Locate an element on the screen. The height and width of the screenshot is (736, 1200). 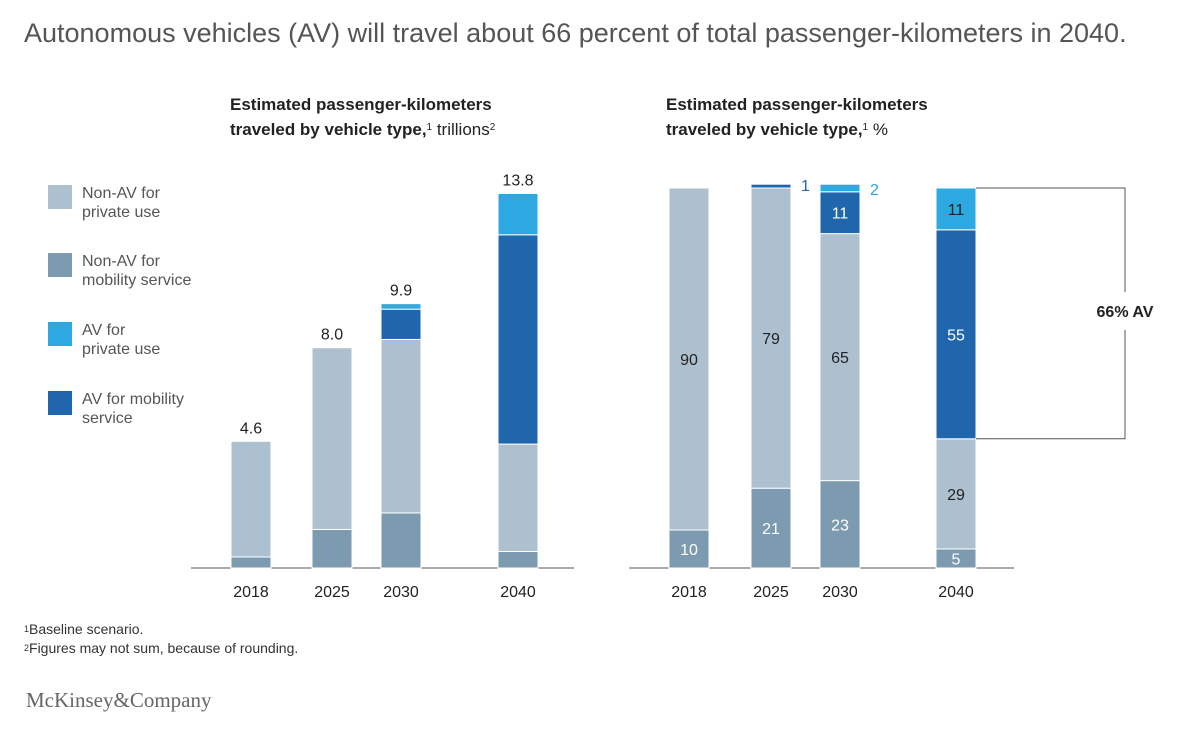
left-x-tick-label: 2025 is located at coordinates (332, 592).